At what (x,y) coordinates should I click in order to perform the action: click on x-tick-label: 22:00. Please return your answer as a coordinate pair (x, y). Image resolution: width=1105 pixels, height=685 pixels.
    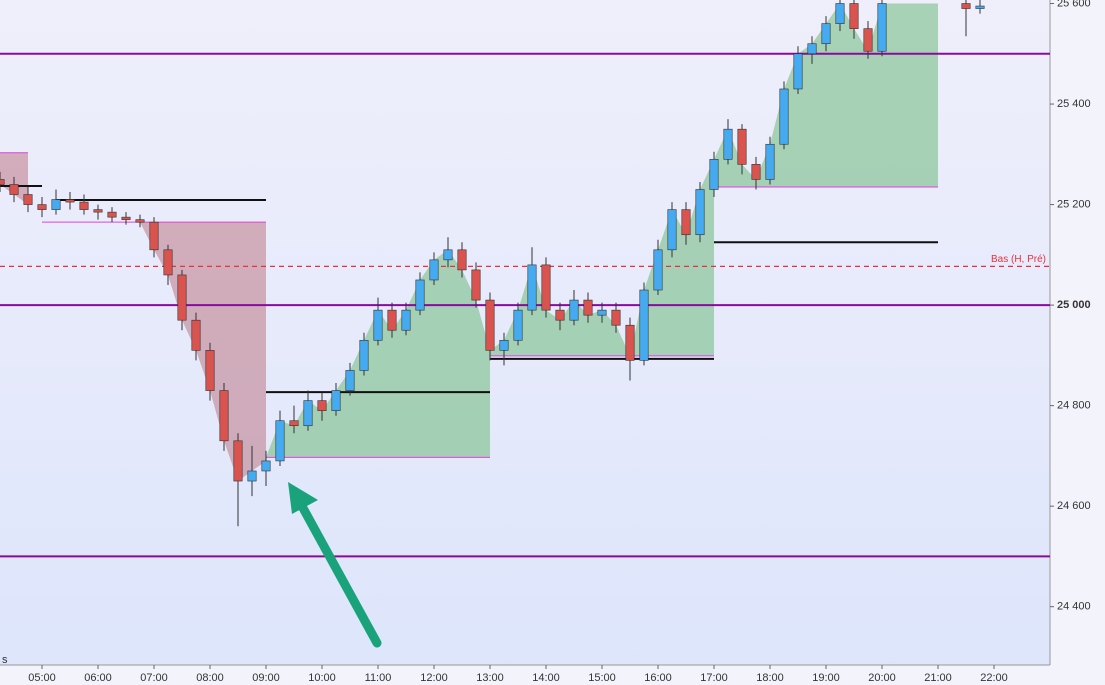
    Looking at the image, I should click on (994, 678).